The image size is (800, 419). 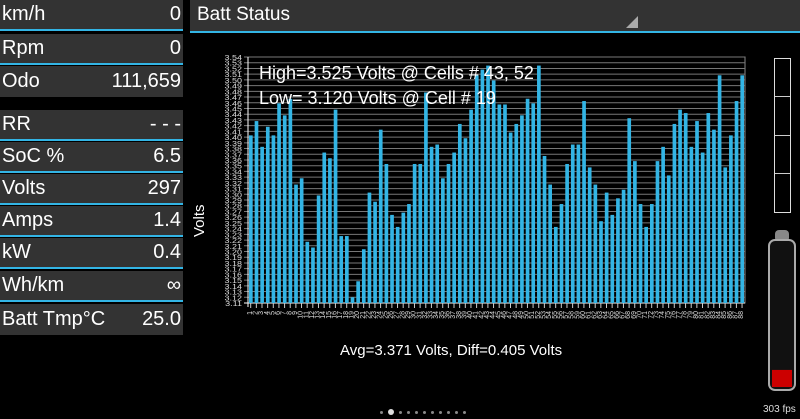 What do you see at coordinates (730, 315) in the screenshot?
I see `x-tick-label: 86` at bounding box center [730, 315].